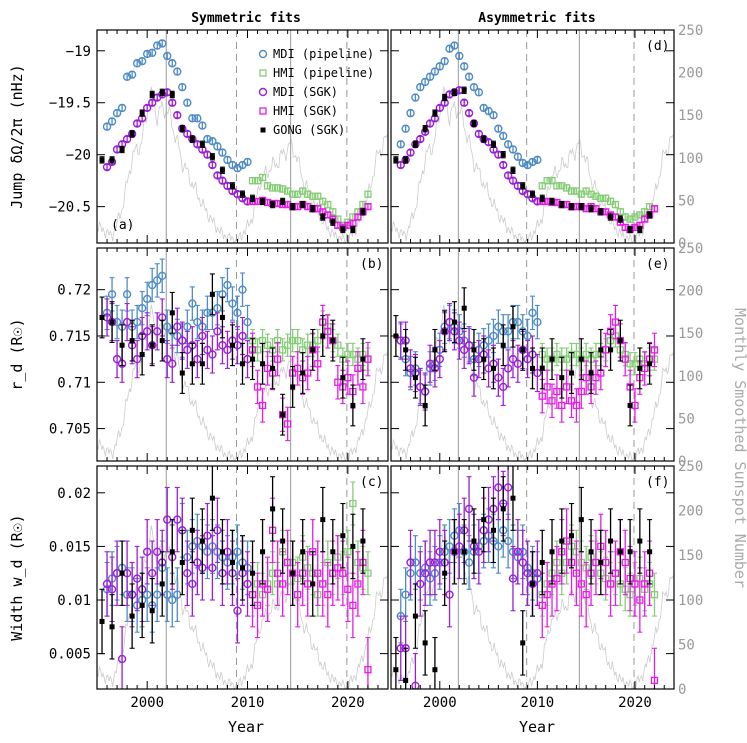  Describe the element at coordinates (242, 164) in the screenshot. I see `sunspot-curve` at that location.